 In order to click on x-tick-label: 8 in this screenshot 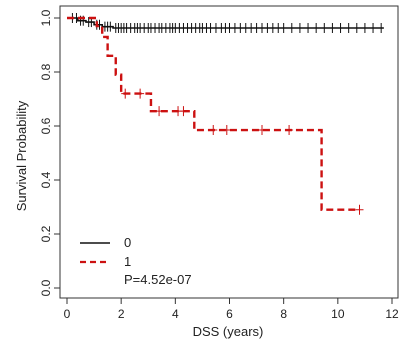, I will do `click(283, 314)`.